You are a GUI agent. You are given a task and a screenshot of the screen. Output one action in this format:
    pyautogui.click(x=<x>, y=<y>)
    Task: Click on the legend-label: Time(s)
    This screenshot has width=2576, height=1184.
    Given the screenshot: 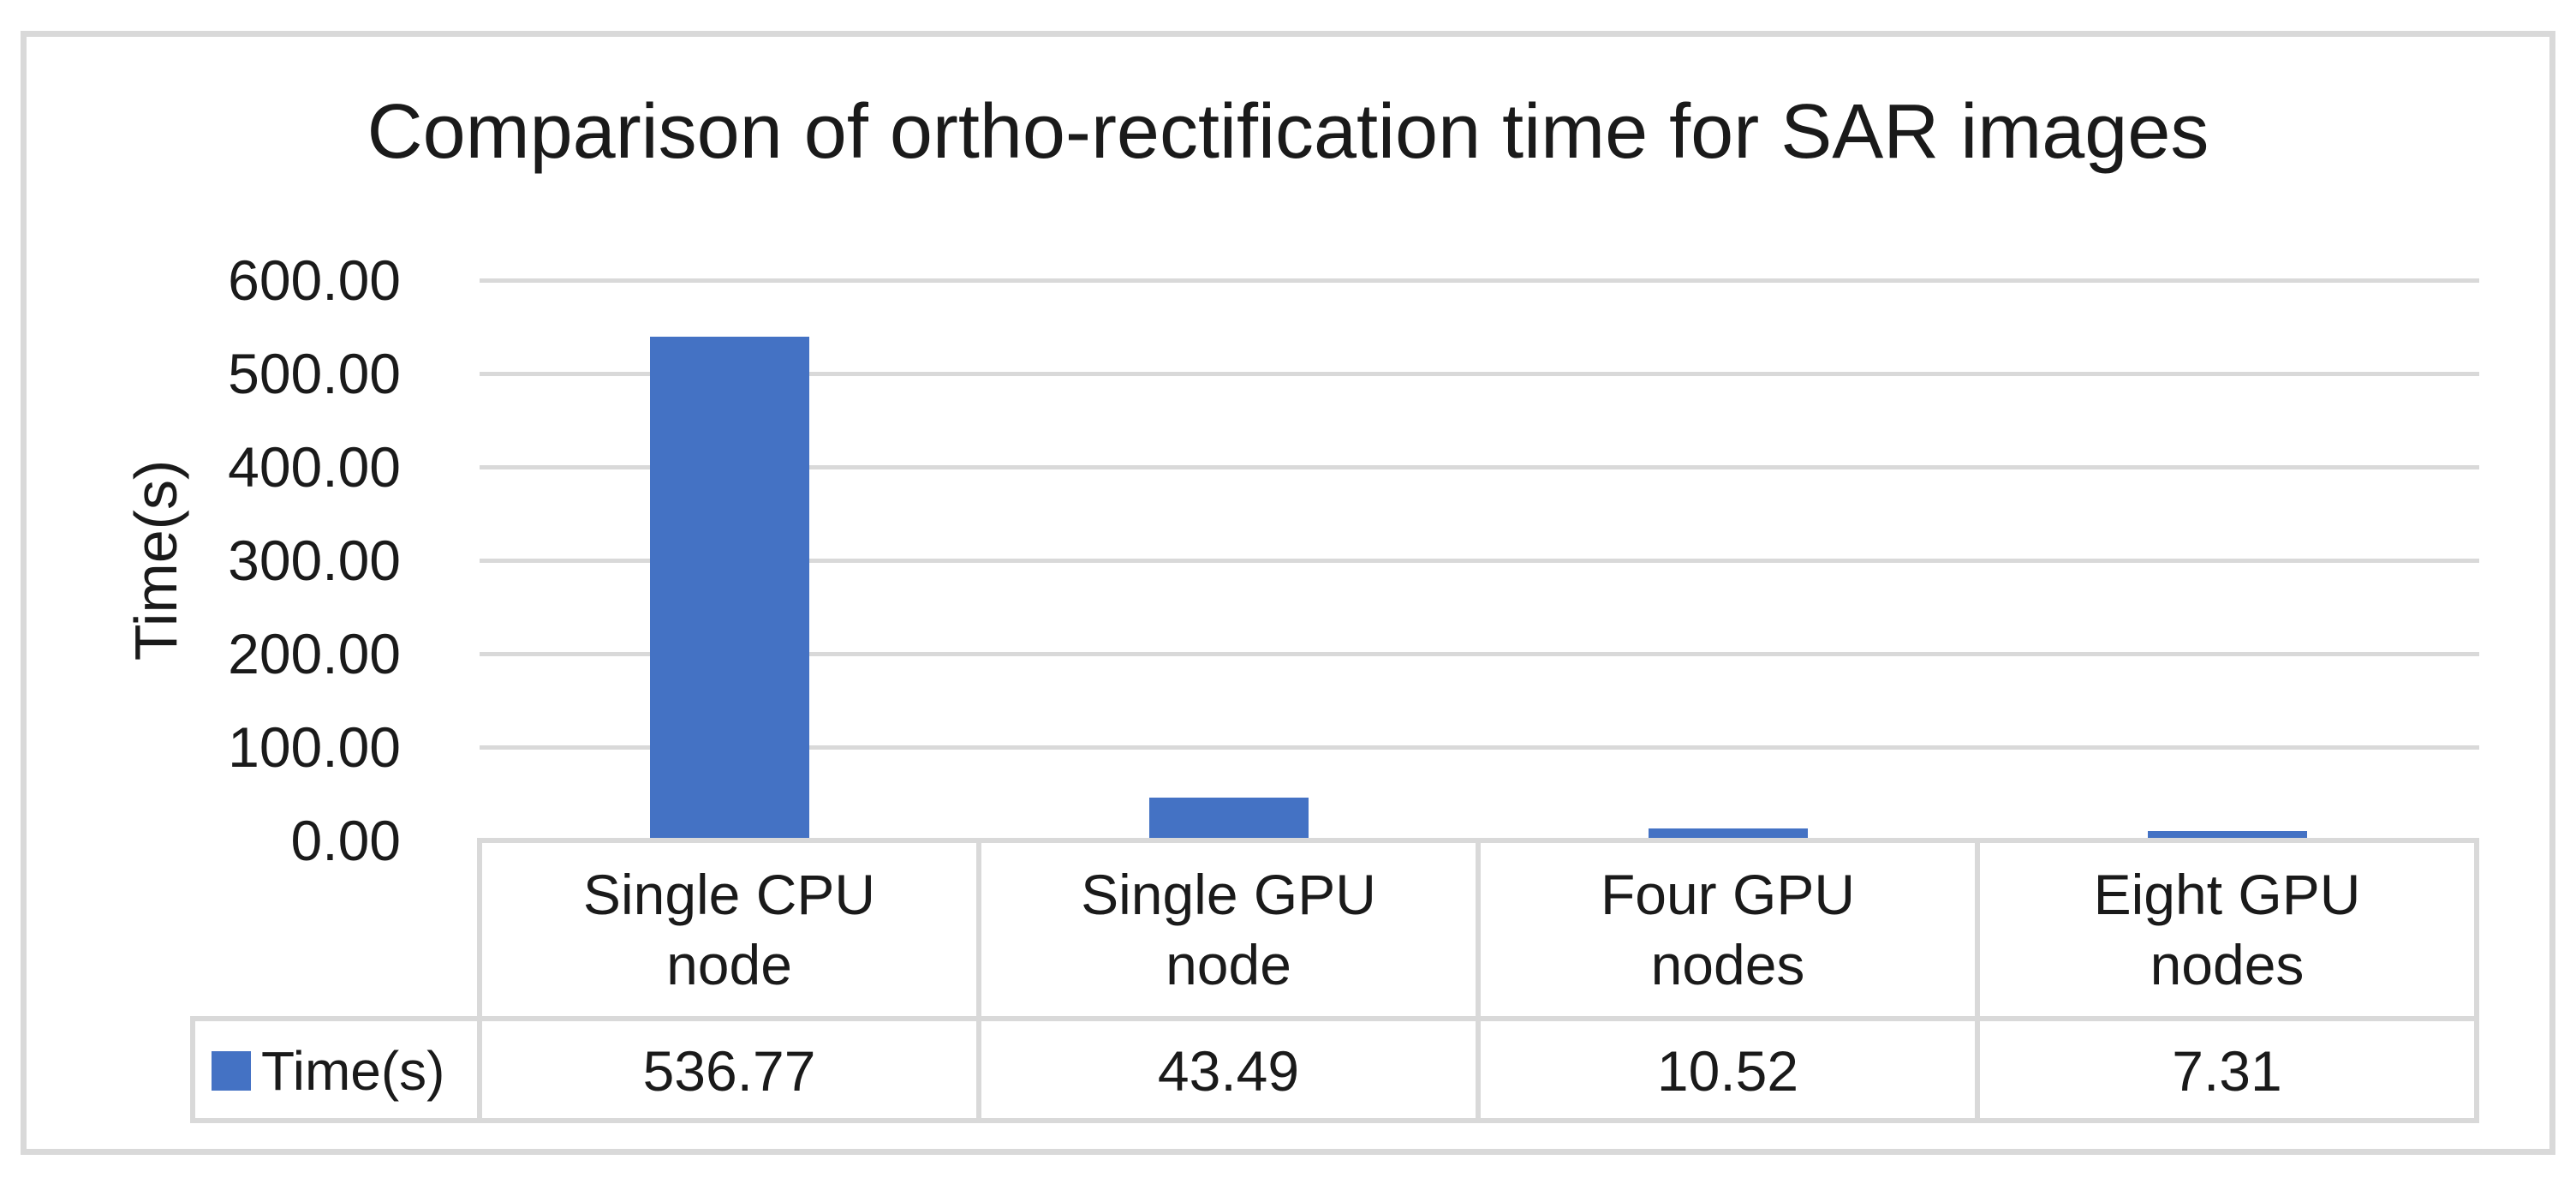 What is the action you would take?
    pyautogui.click(x=353, y=1071)
    